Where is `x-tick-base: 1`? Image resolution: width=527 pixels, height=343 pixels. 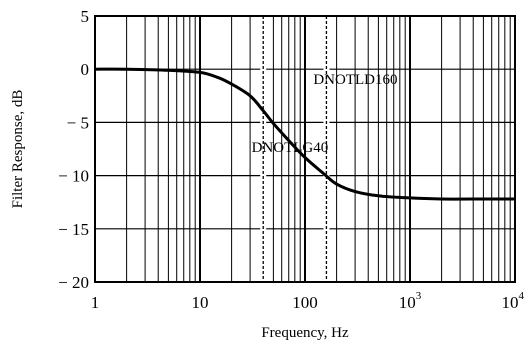 x-tick-base: 1 is located at coordinates (95, 302).